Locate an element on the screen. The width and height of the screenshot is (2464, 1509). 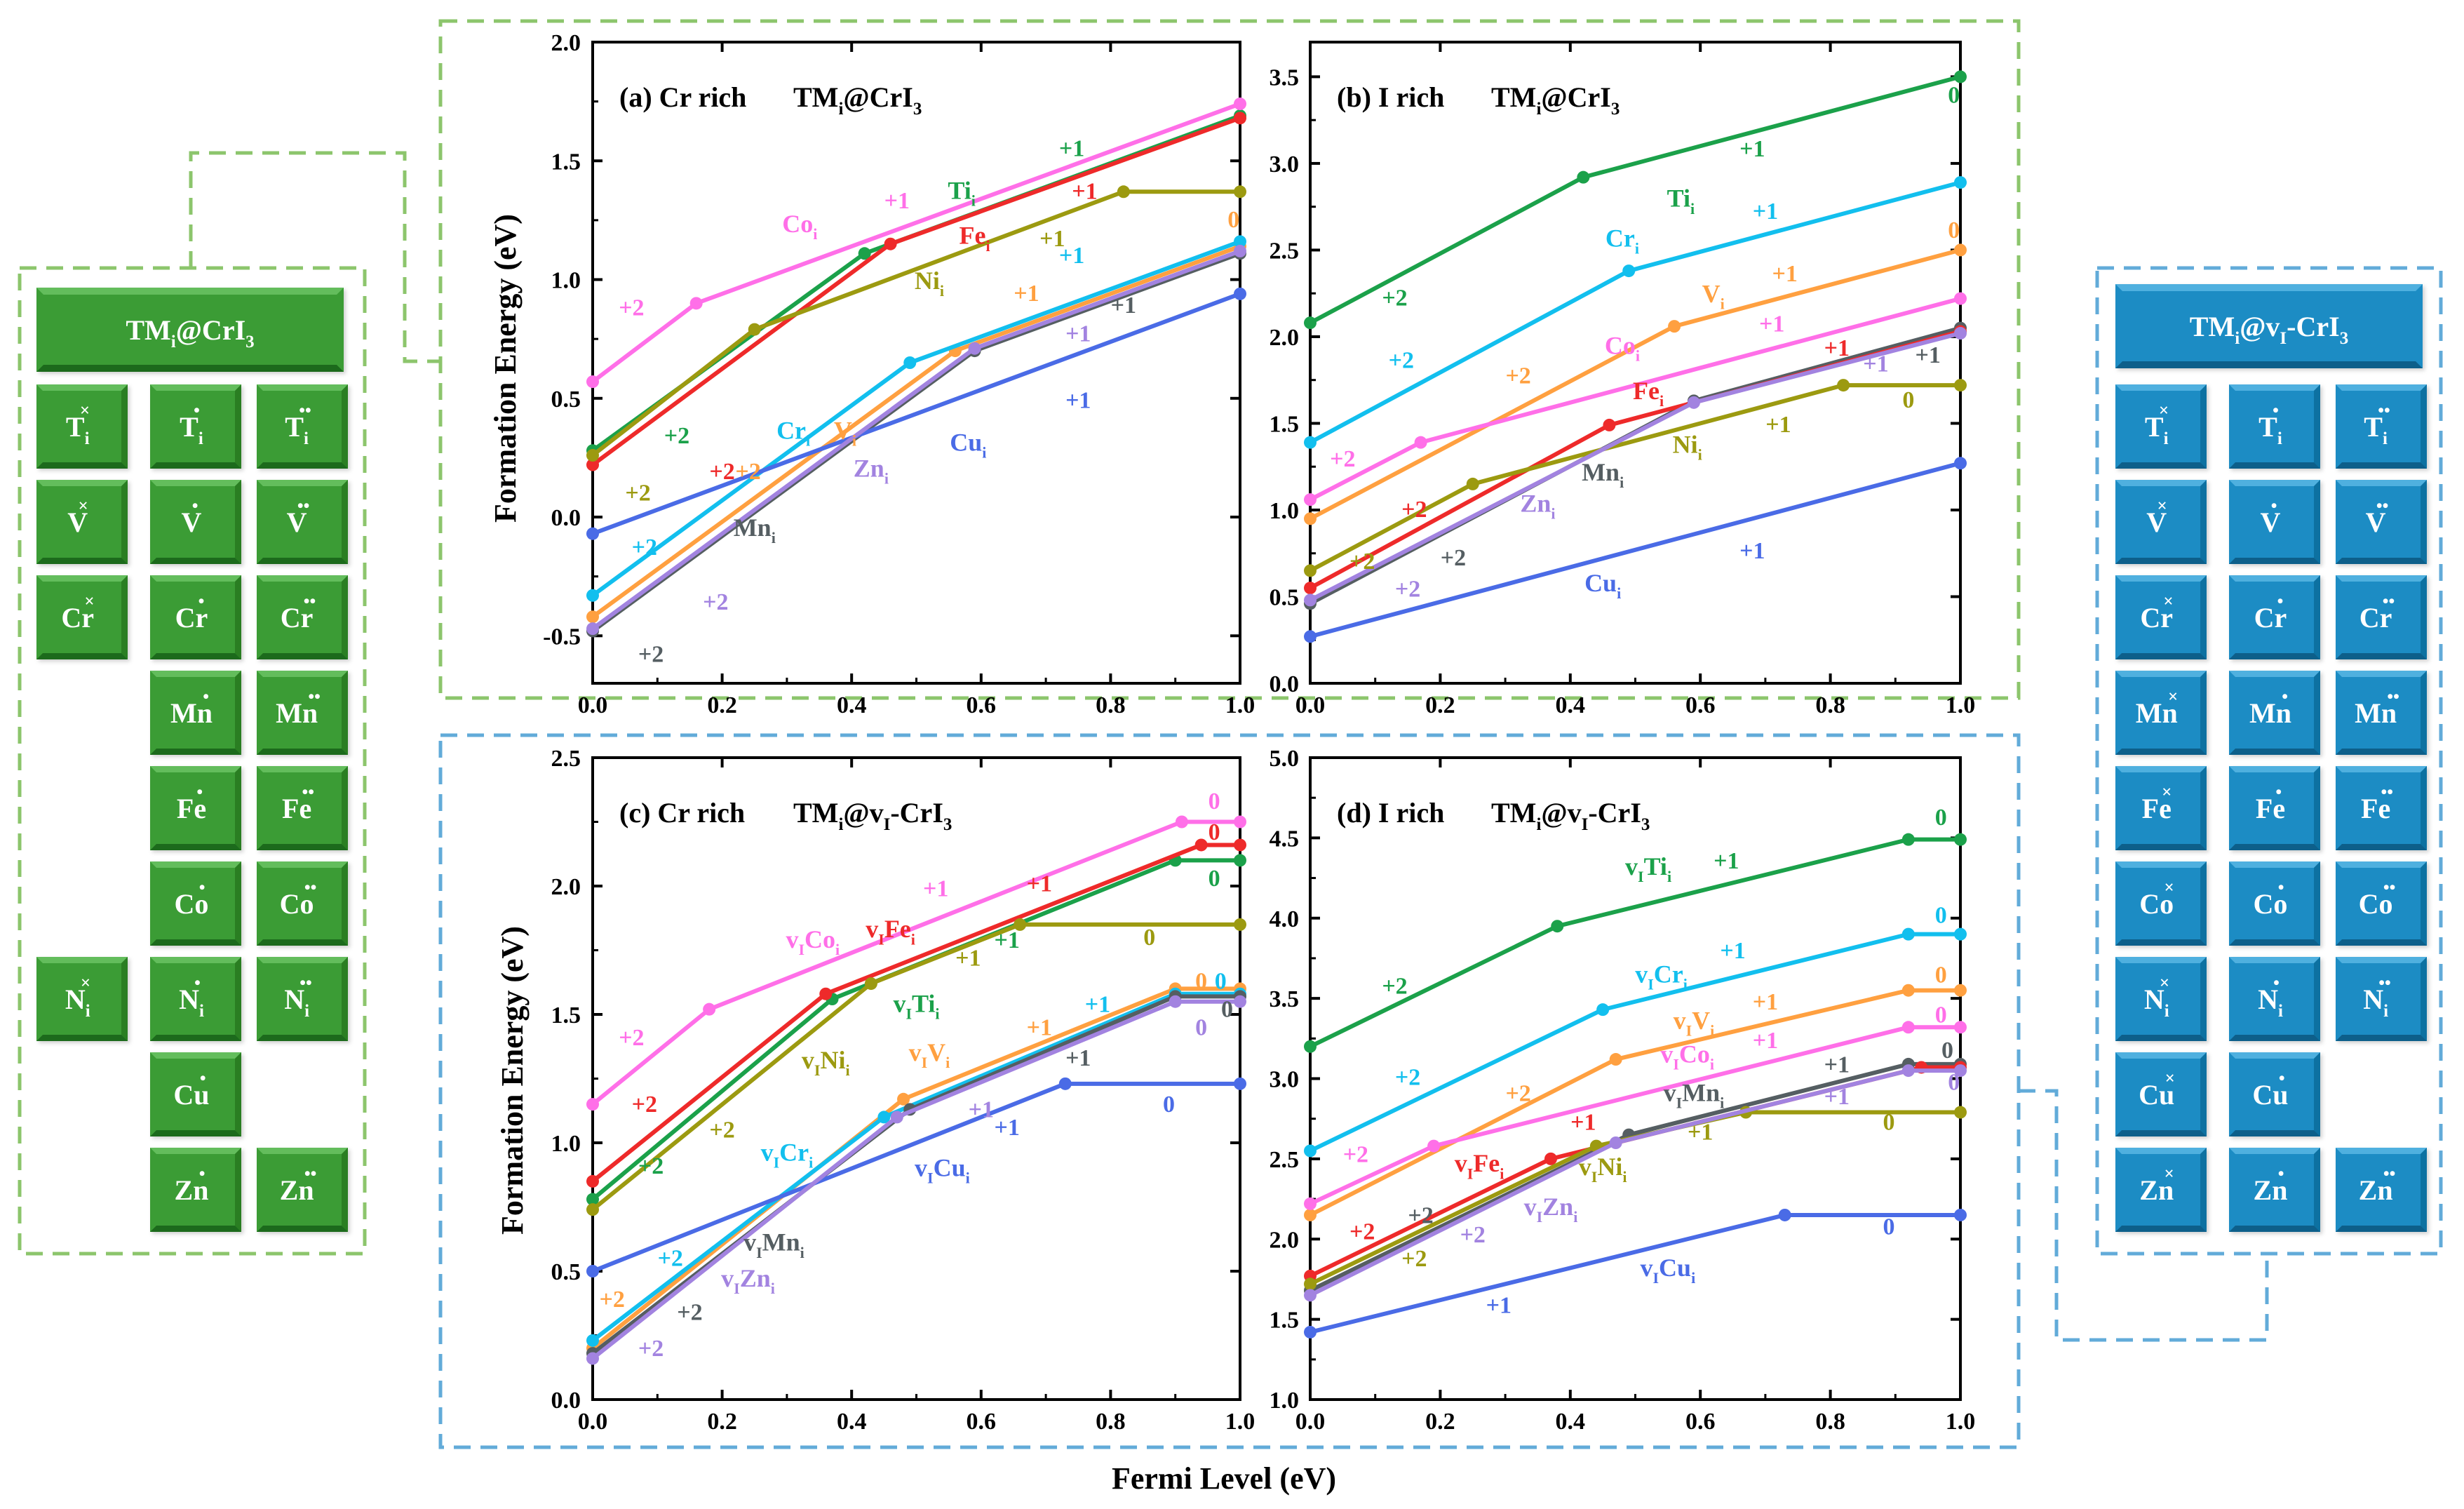
key-tile: Cr× is located at coordinates (2161, 617).